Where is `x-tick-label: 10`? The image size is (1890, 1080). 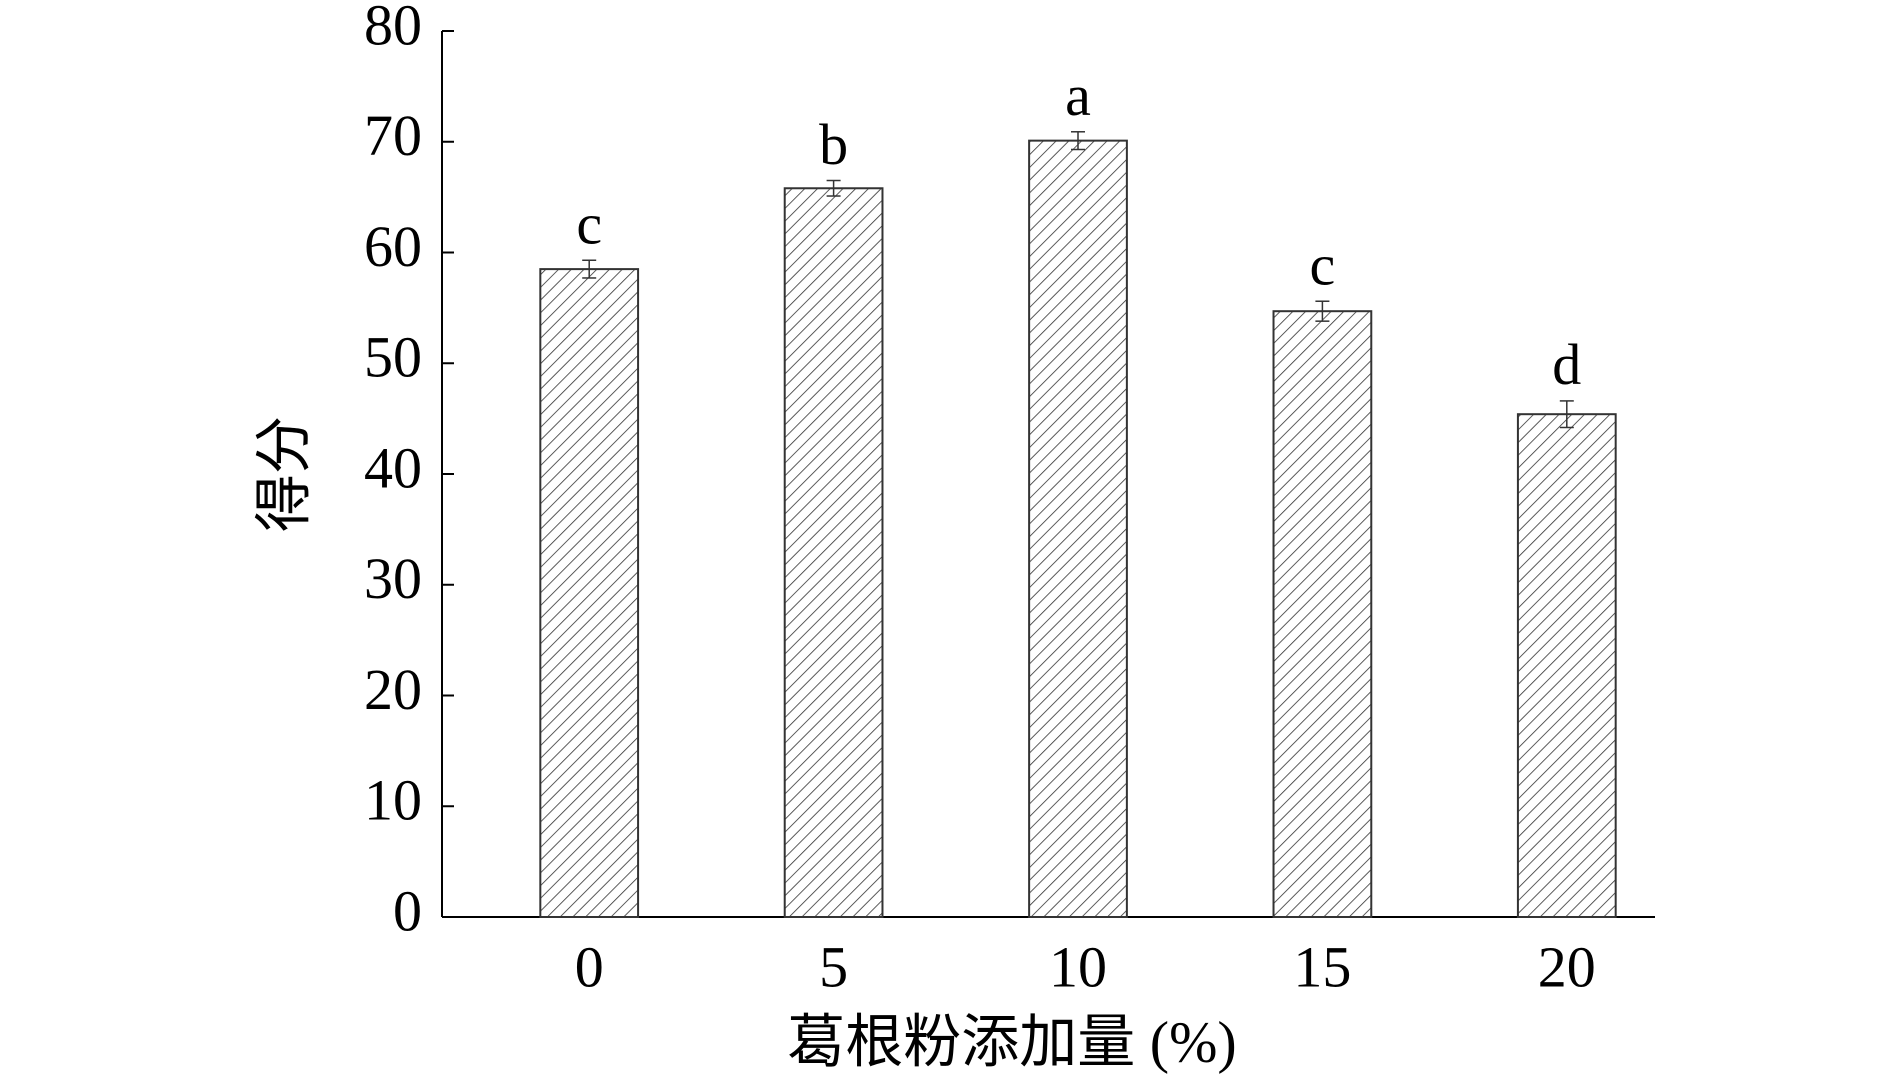 x-tick-label: 10 is located at coordinates (1078, 966).